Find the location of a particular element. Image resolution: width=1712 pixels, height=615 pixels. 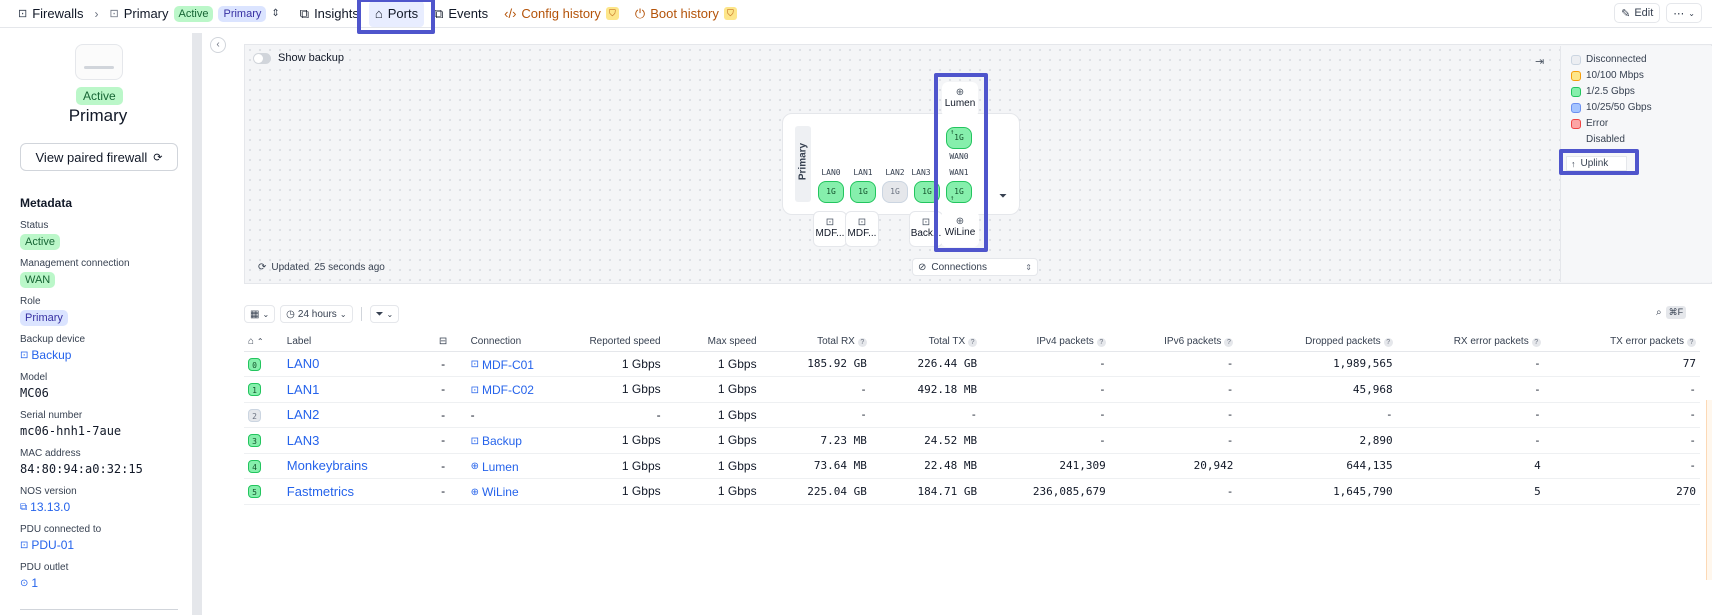

port-label-link: LAN0 is located at coordinates (303, 364).